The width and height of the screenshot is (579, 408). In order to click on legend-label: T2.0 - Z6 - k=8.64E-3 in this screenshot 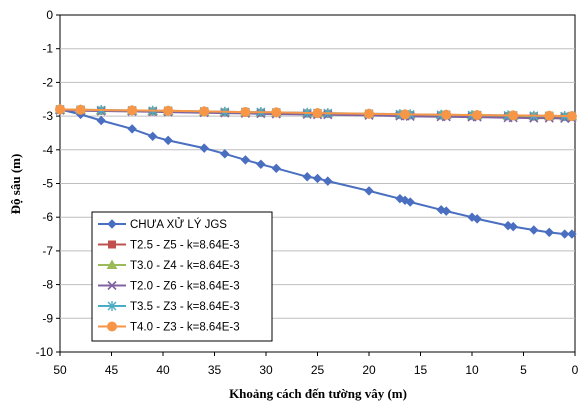, I will do `click(185, 287)`.